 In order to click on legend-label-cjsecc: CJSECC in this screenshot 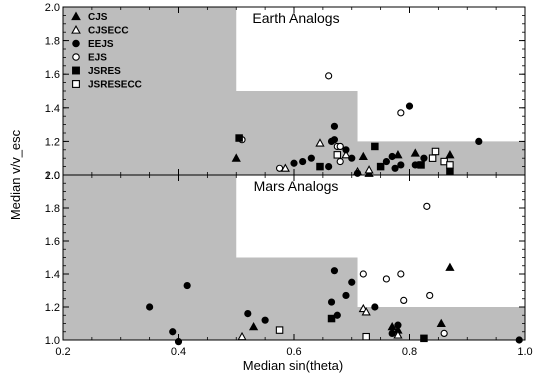, I will do `click(108, 31)`.